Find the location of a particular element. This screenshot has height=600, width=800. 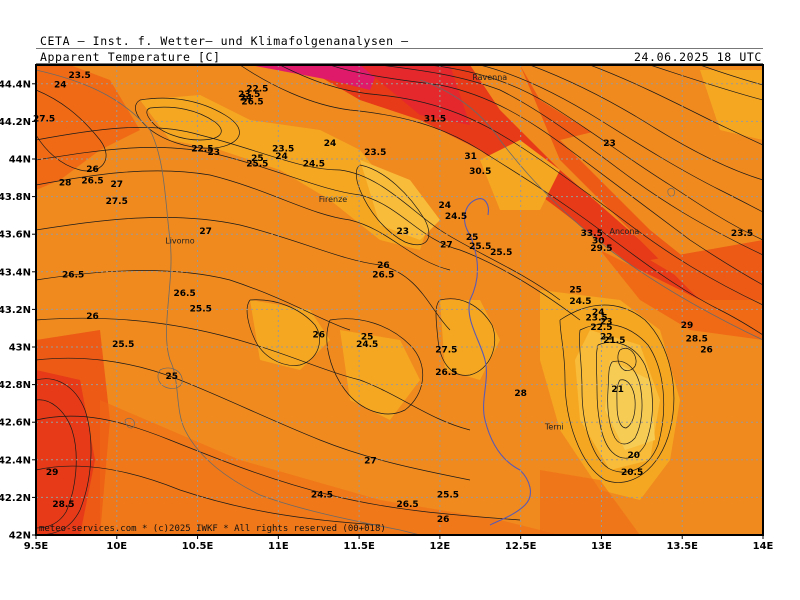

lon-tick-label: 11E is located at coordinates (278, 546).